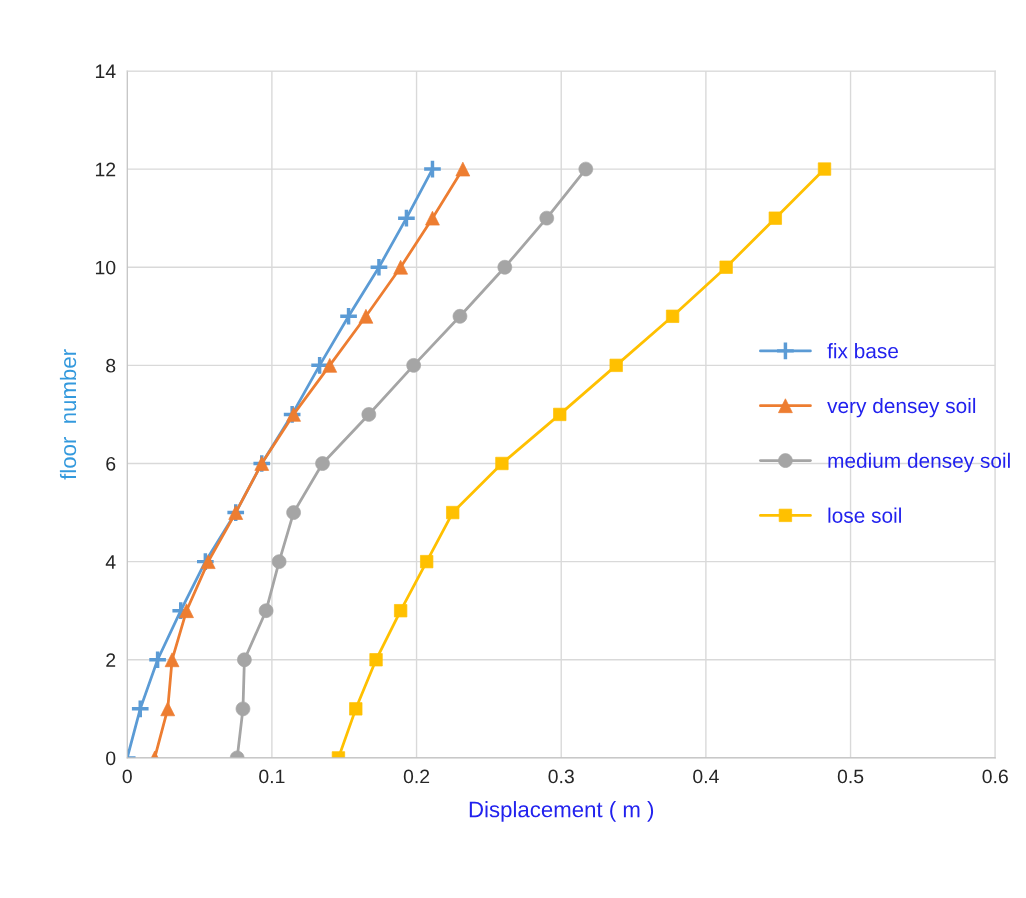 Image resolution: width=1026 pixels, height=898 pixels. I want to click on x-axis-title: Displacement ( m ), so click(561, 811).